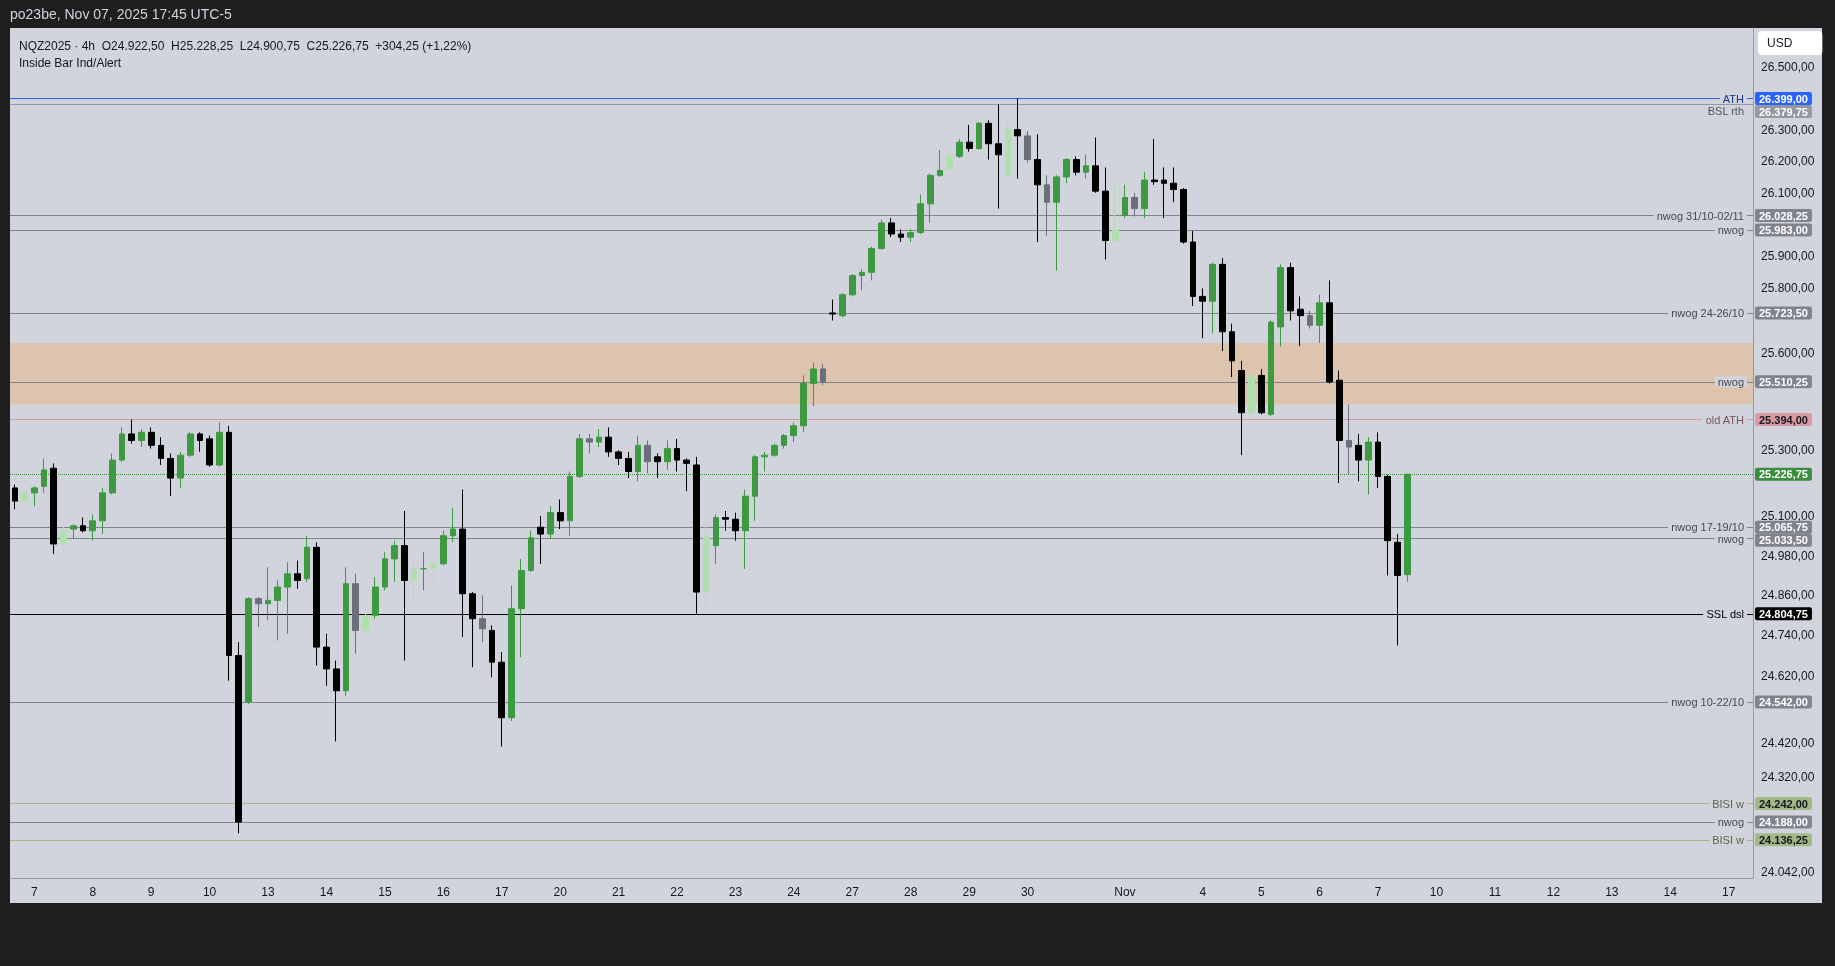  Describe the element at coordinates (735, 892) in the screenshot. I see `x-tick-label: 23` at that location.